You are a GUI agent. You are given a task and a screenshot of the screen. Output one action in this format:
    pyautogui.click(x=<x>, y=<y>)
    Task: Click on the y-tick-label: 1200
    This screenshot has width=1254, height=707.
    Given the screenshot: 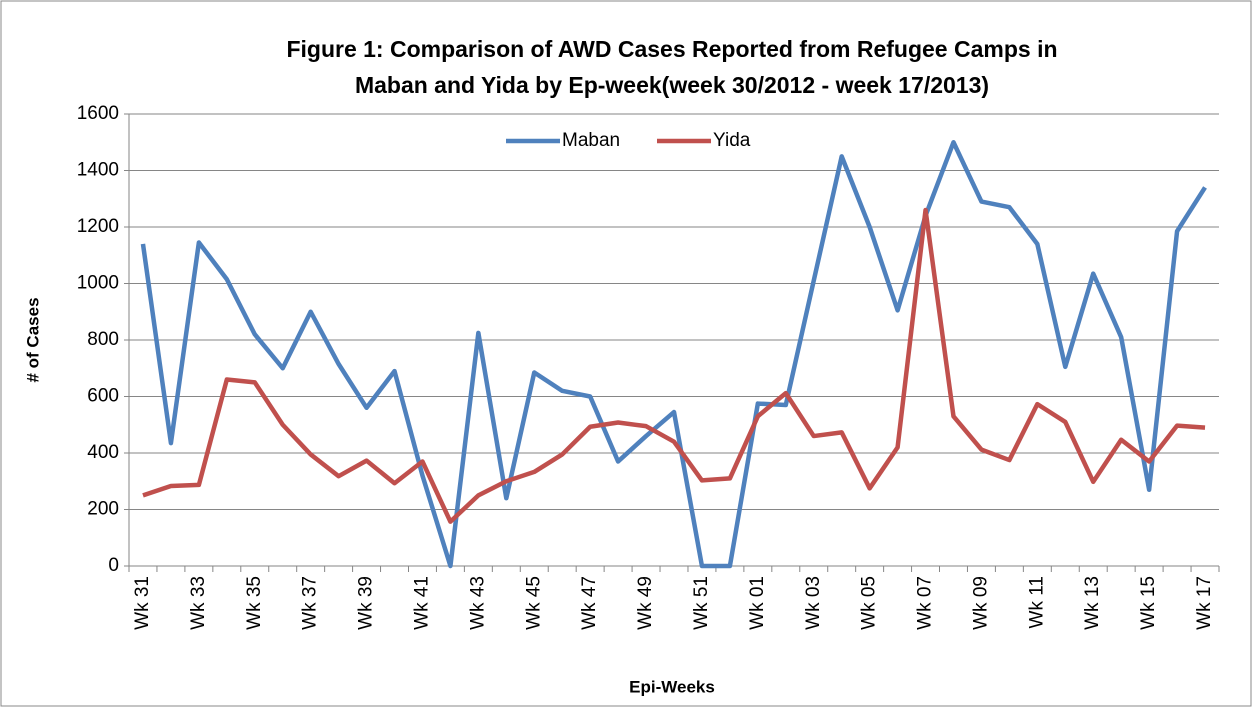 What is the action you would take?
    pyautogui.click(x=98, y=226)
    